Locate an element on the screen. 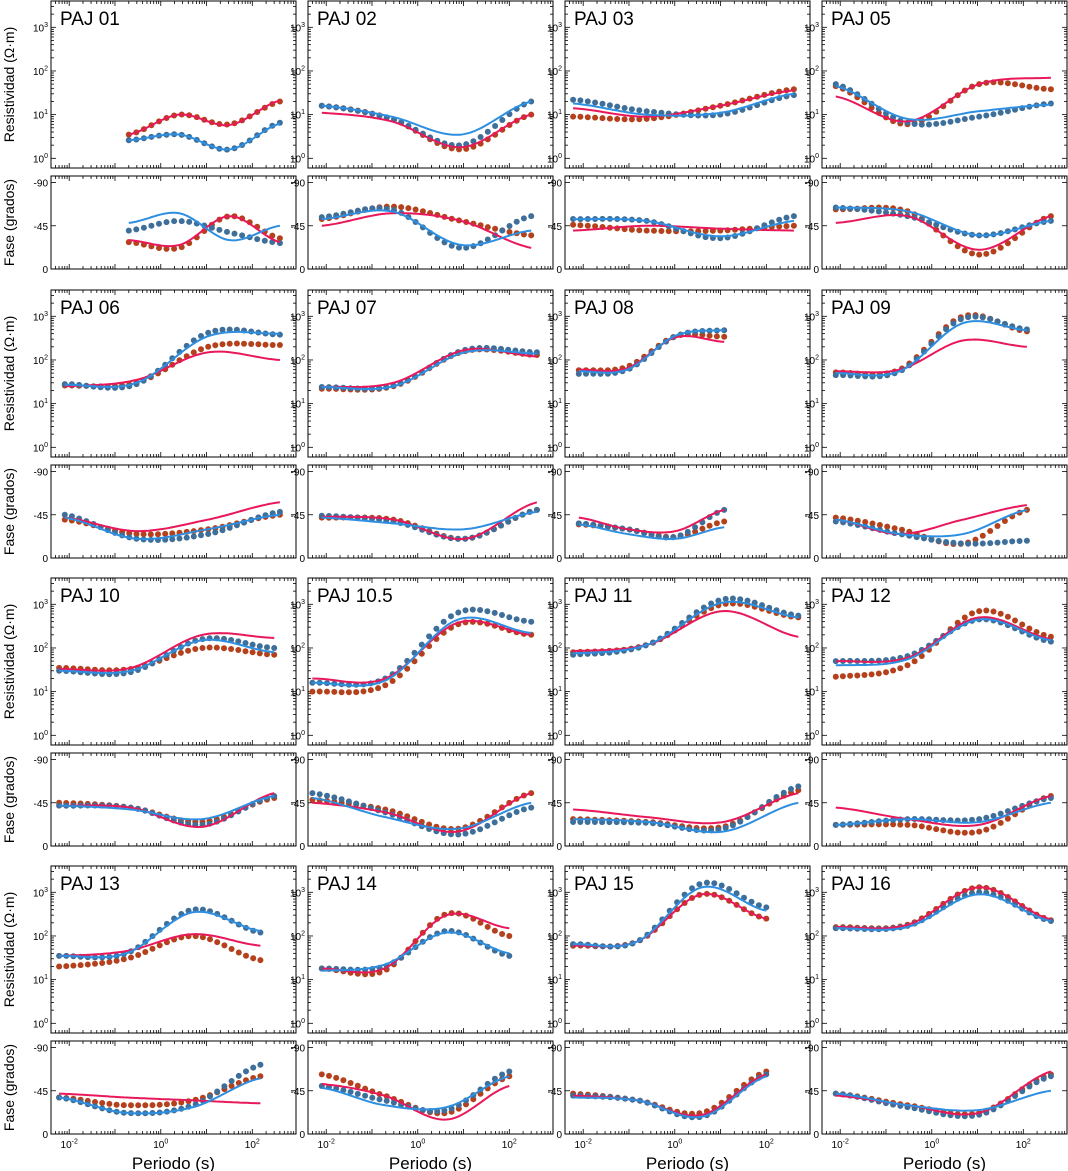  station-name: PAJ 02 is located at coordinates (347, 19).